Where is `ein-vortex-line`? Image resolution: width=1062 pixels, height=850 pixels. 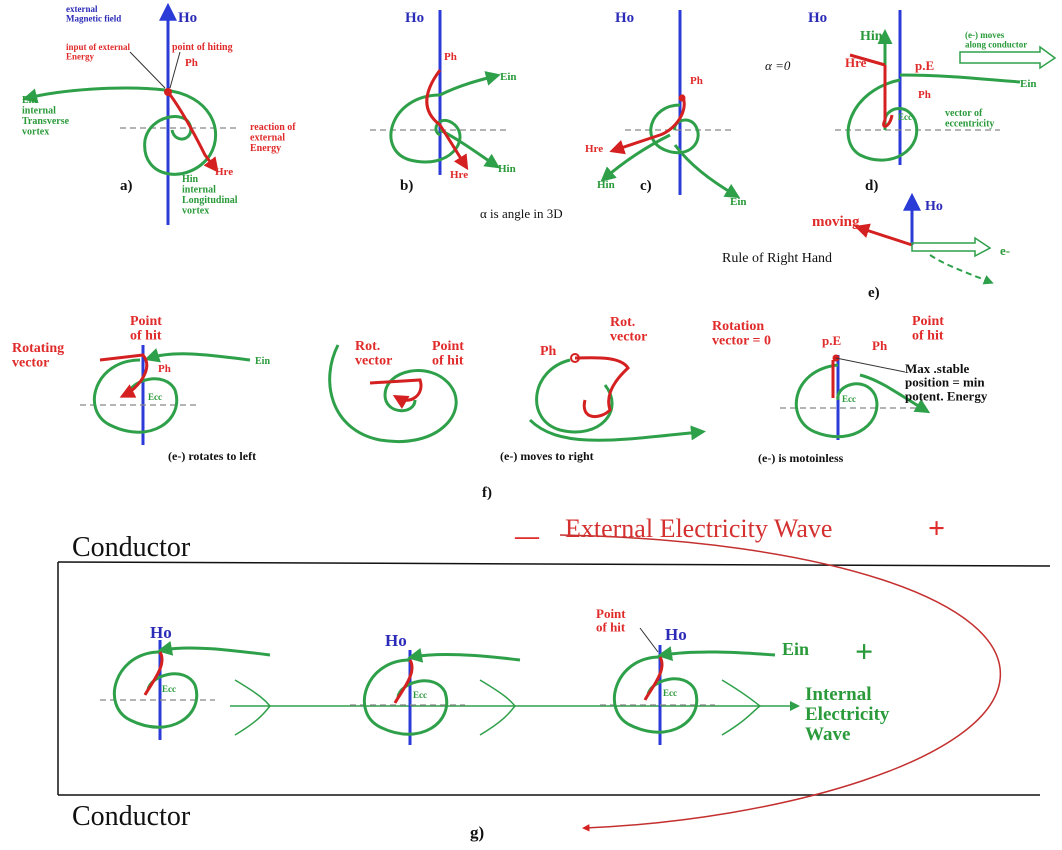
ein-vortex-line is located at coordinates (94, 95).